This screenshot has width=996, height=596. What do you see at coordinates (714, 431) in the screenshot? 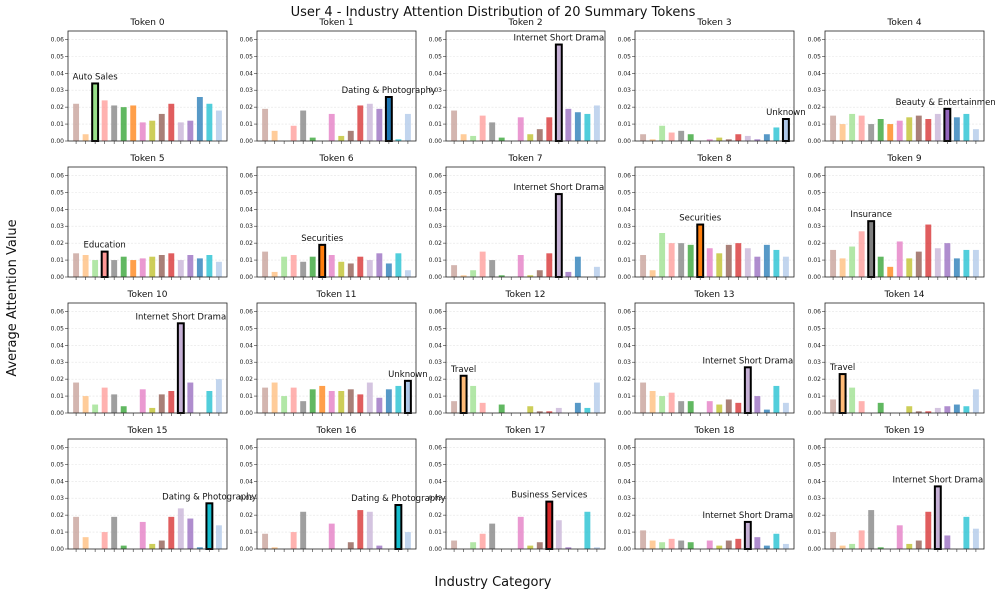
I see `panel-title: Token 18` at bounding box center [714, 431].